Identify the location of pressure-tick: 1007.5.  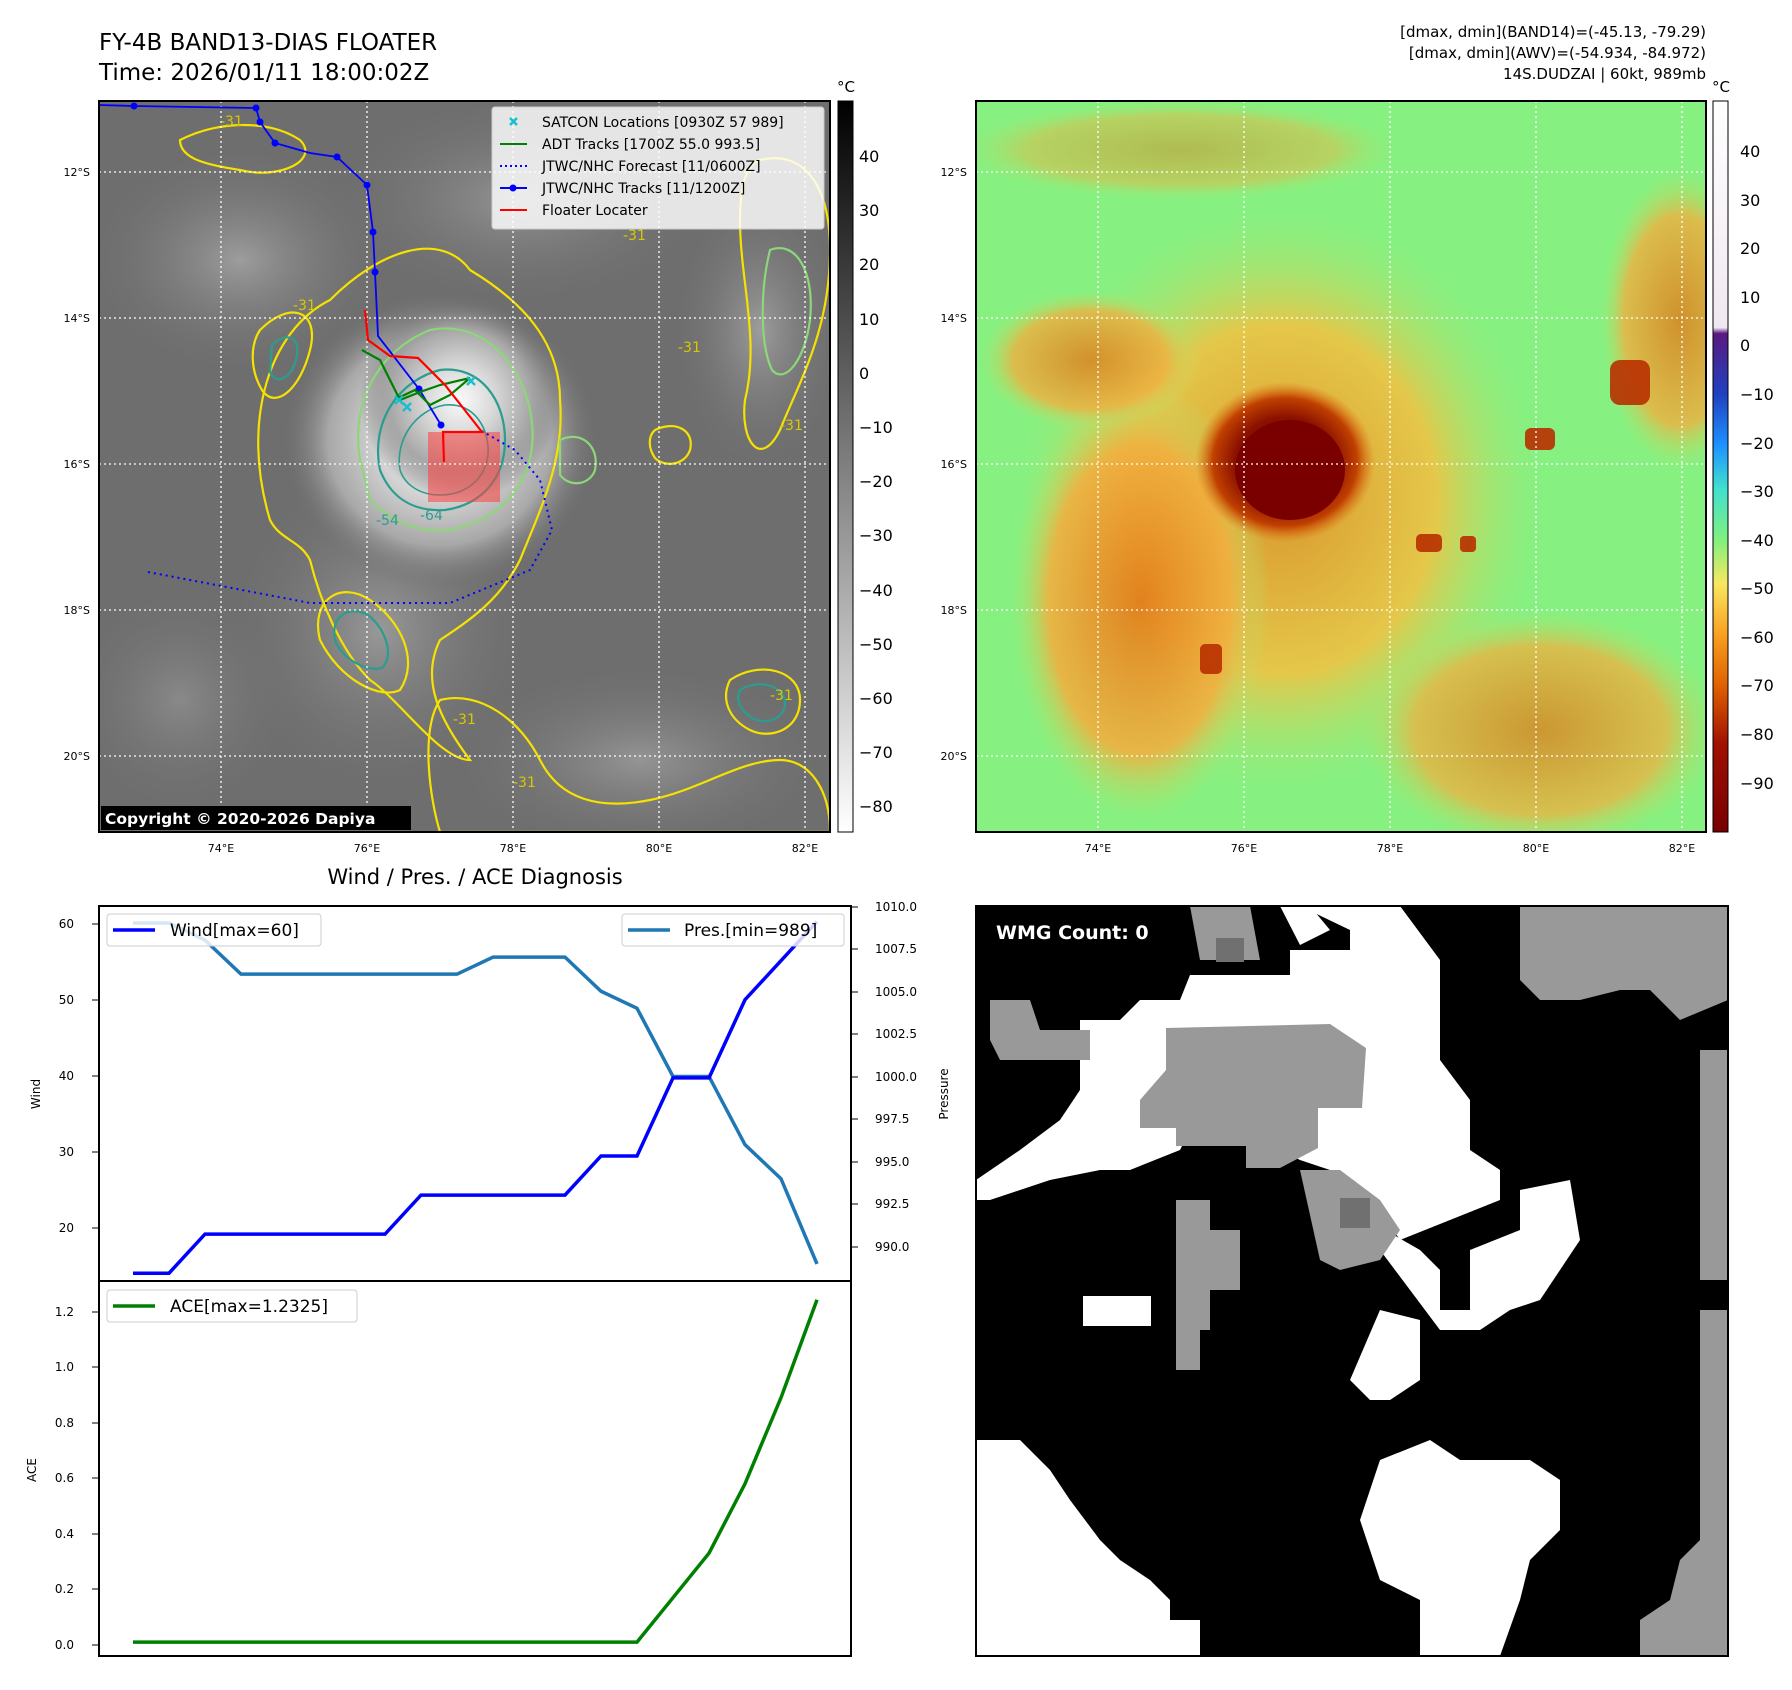
(896, 949).